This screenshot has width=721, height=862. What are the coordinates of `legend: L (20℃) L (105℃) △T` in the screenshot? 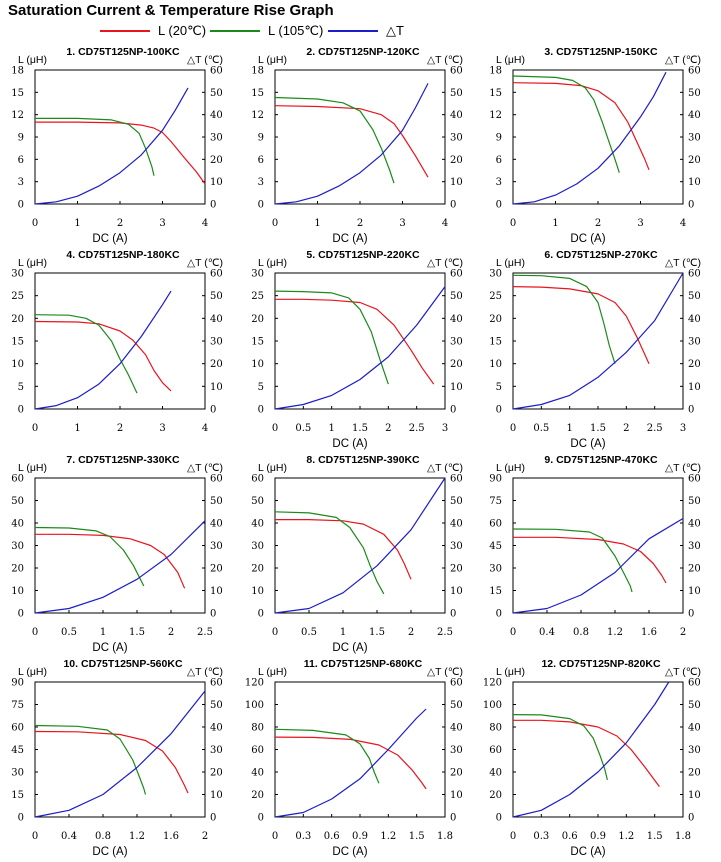 It's located at (252, 31).